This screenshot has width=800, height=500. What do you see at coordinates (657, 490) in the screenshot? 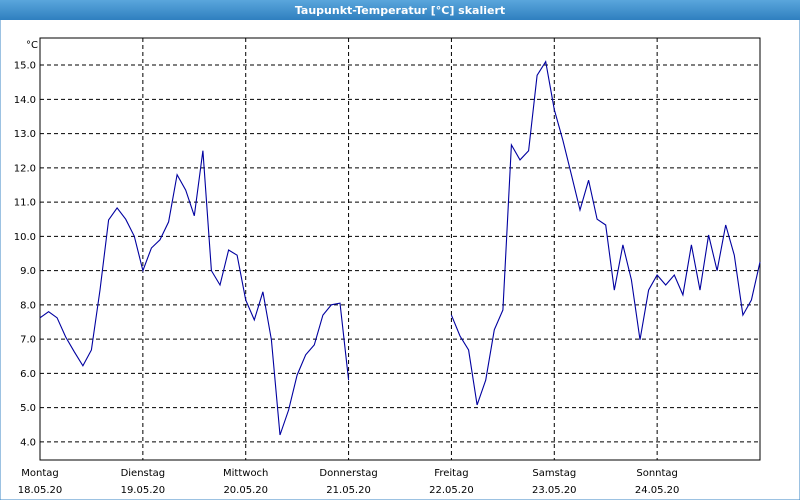
I see `x-tick-date: 24.05.20` at bounding box center [657, 490].